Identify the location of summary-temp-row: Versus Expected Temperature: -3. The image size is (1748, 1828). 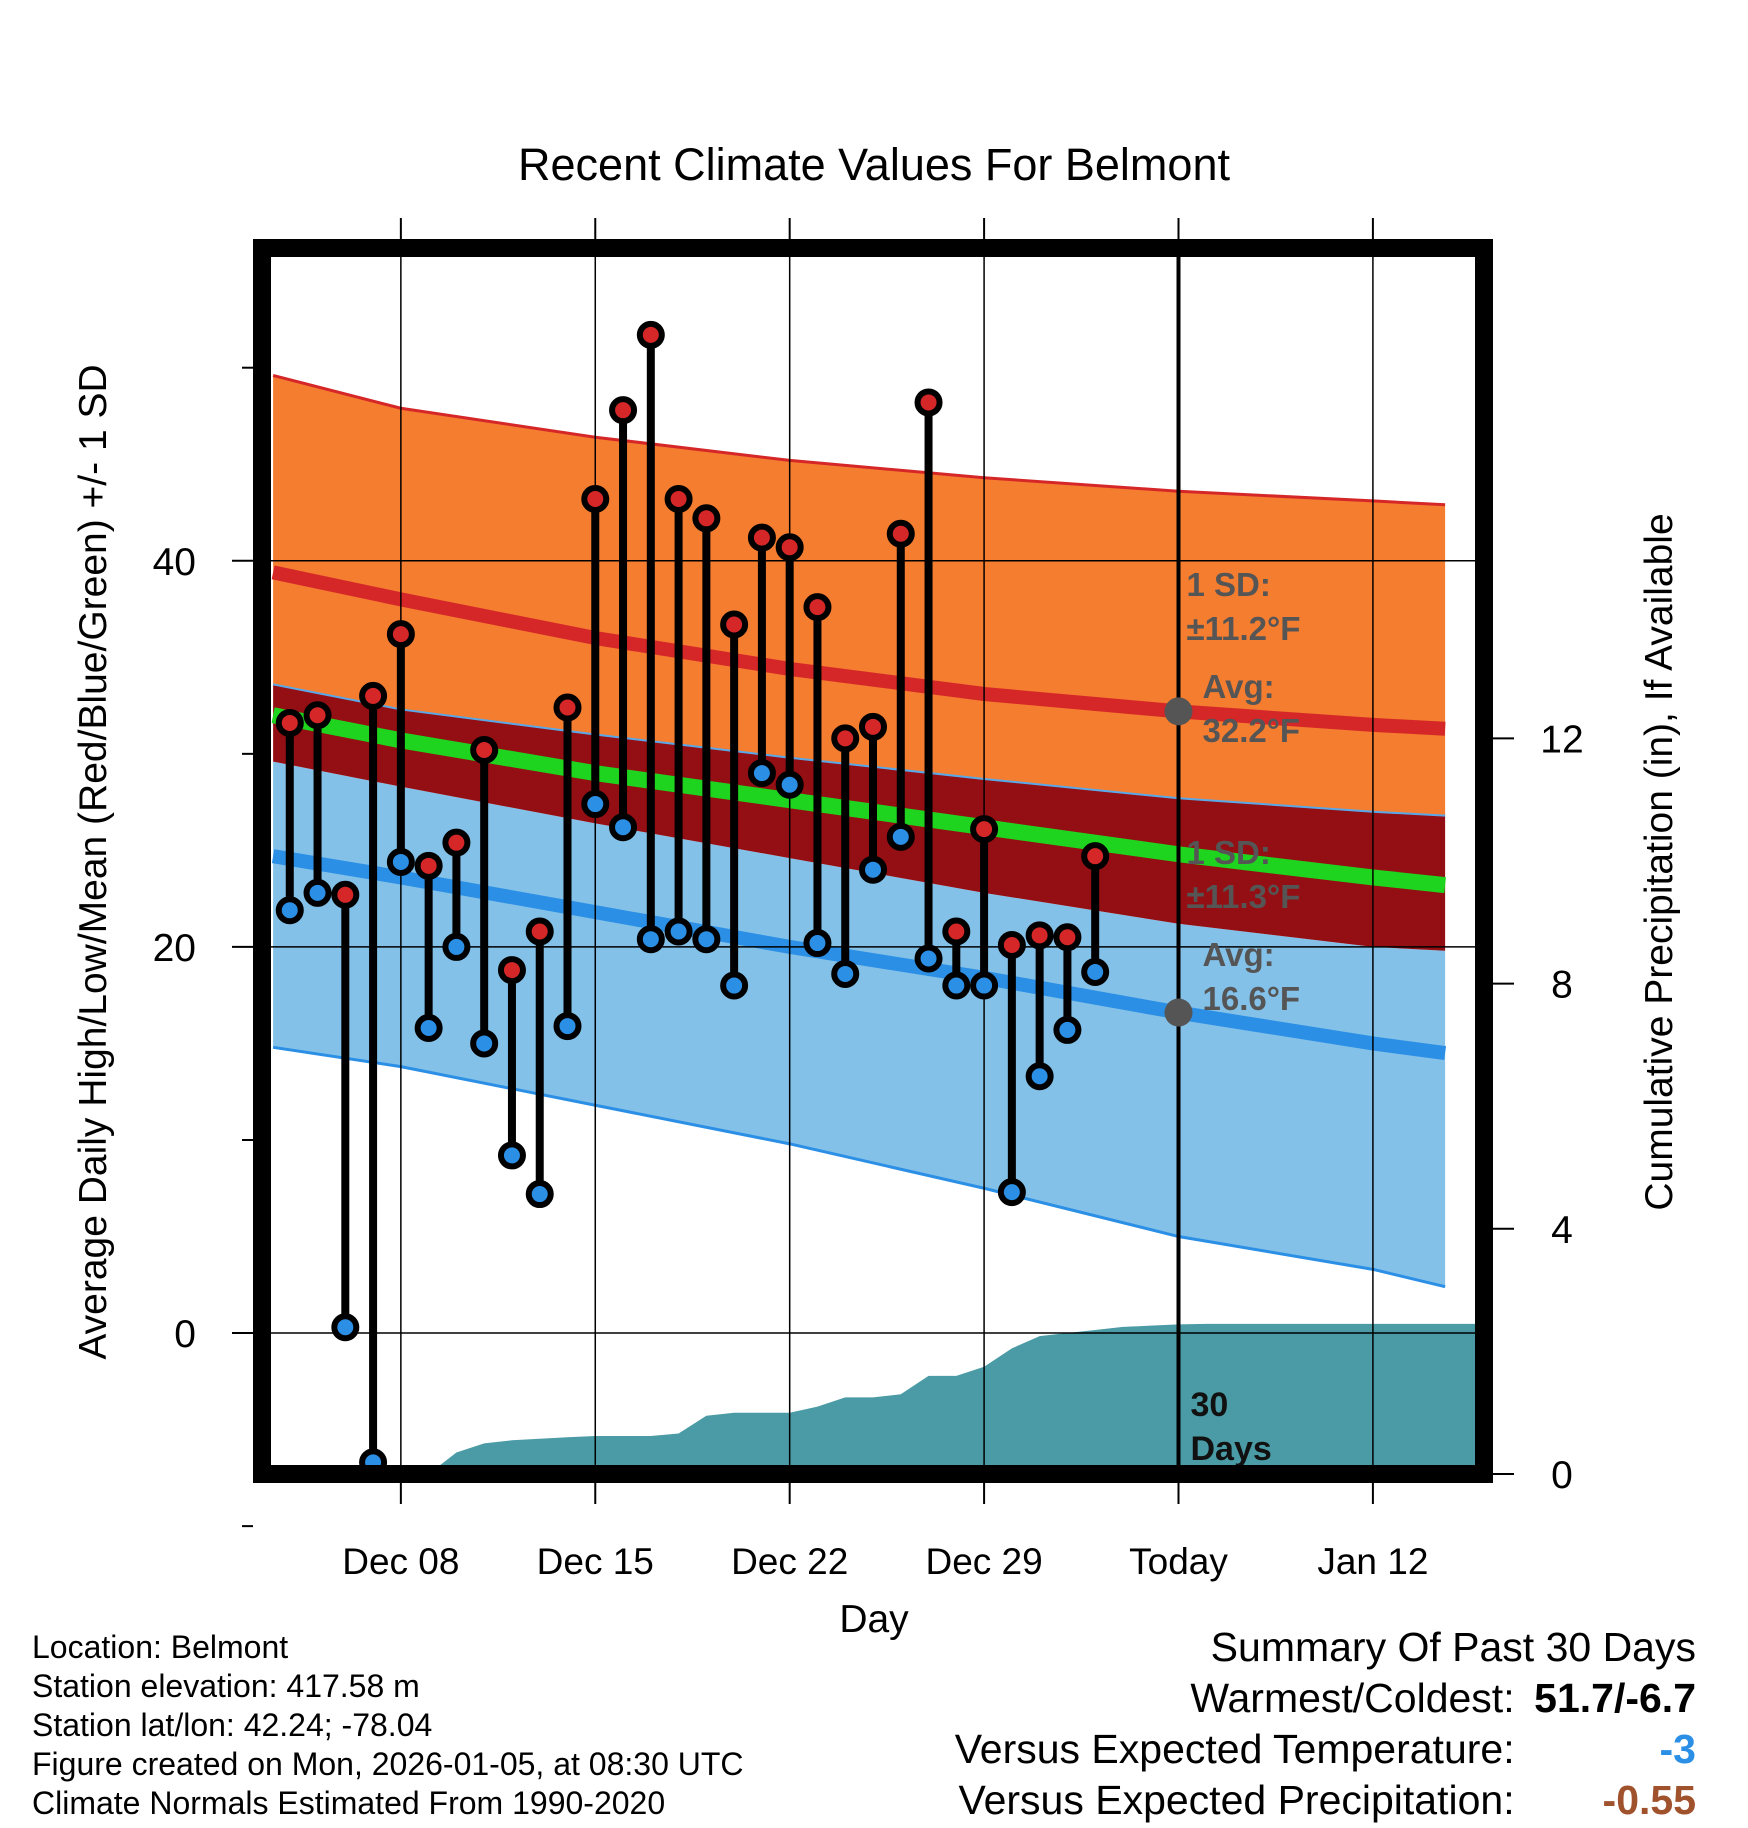
(1325, 1749).